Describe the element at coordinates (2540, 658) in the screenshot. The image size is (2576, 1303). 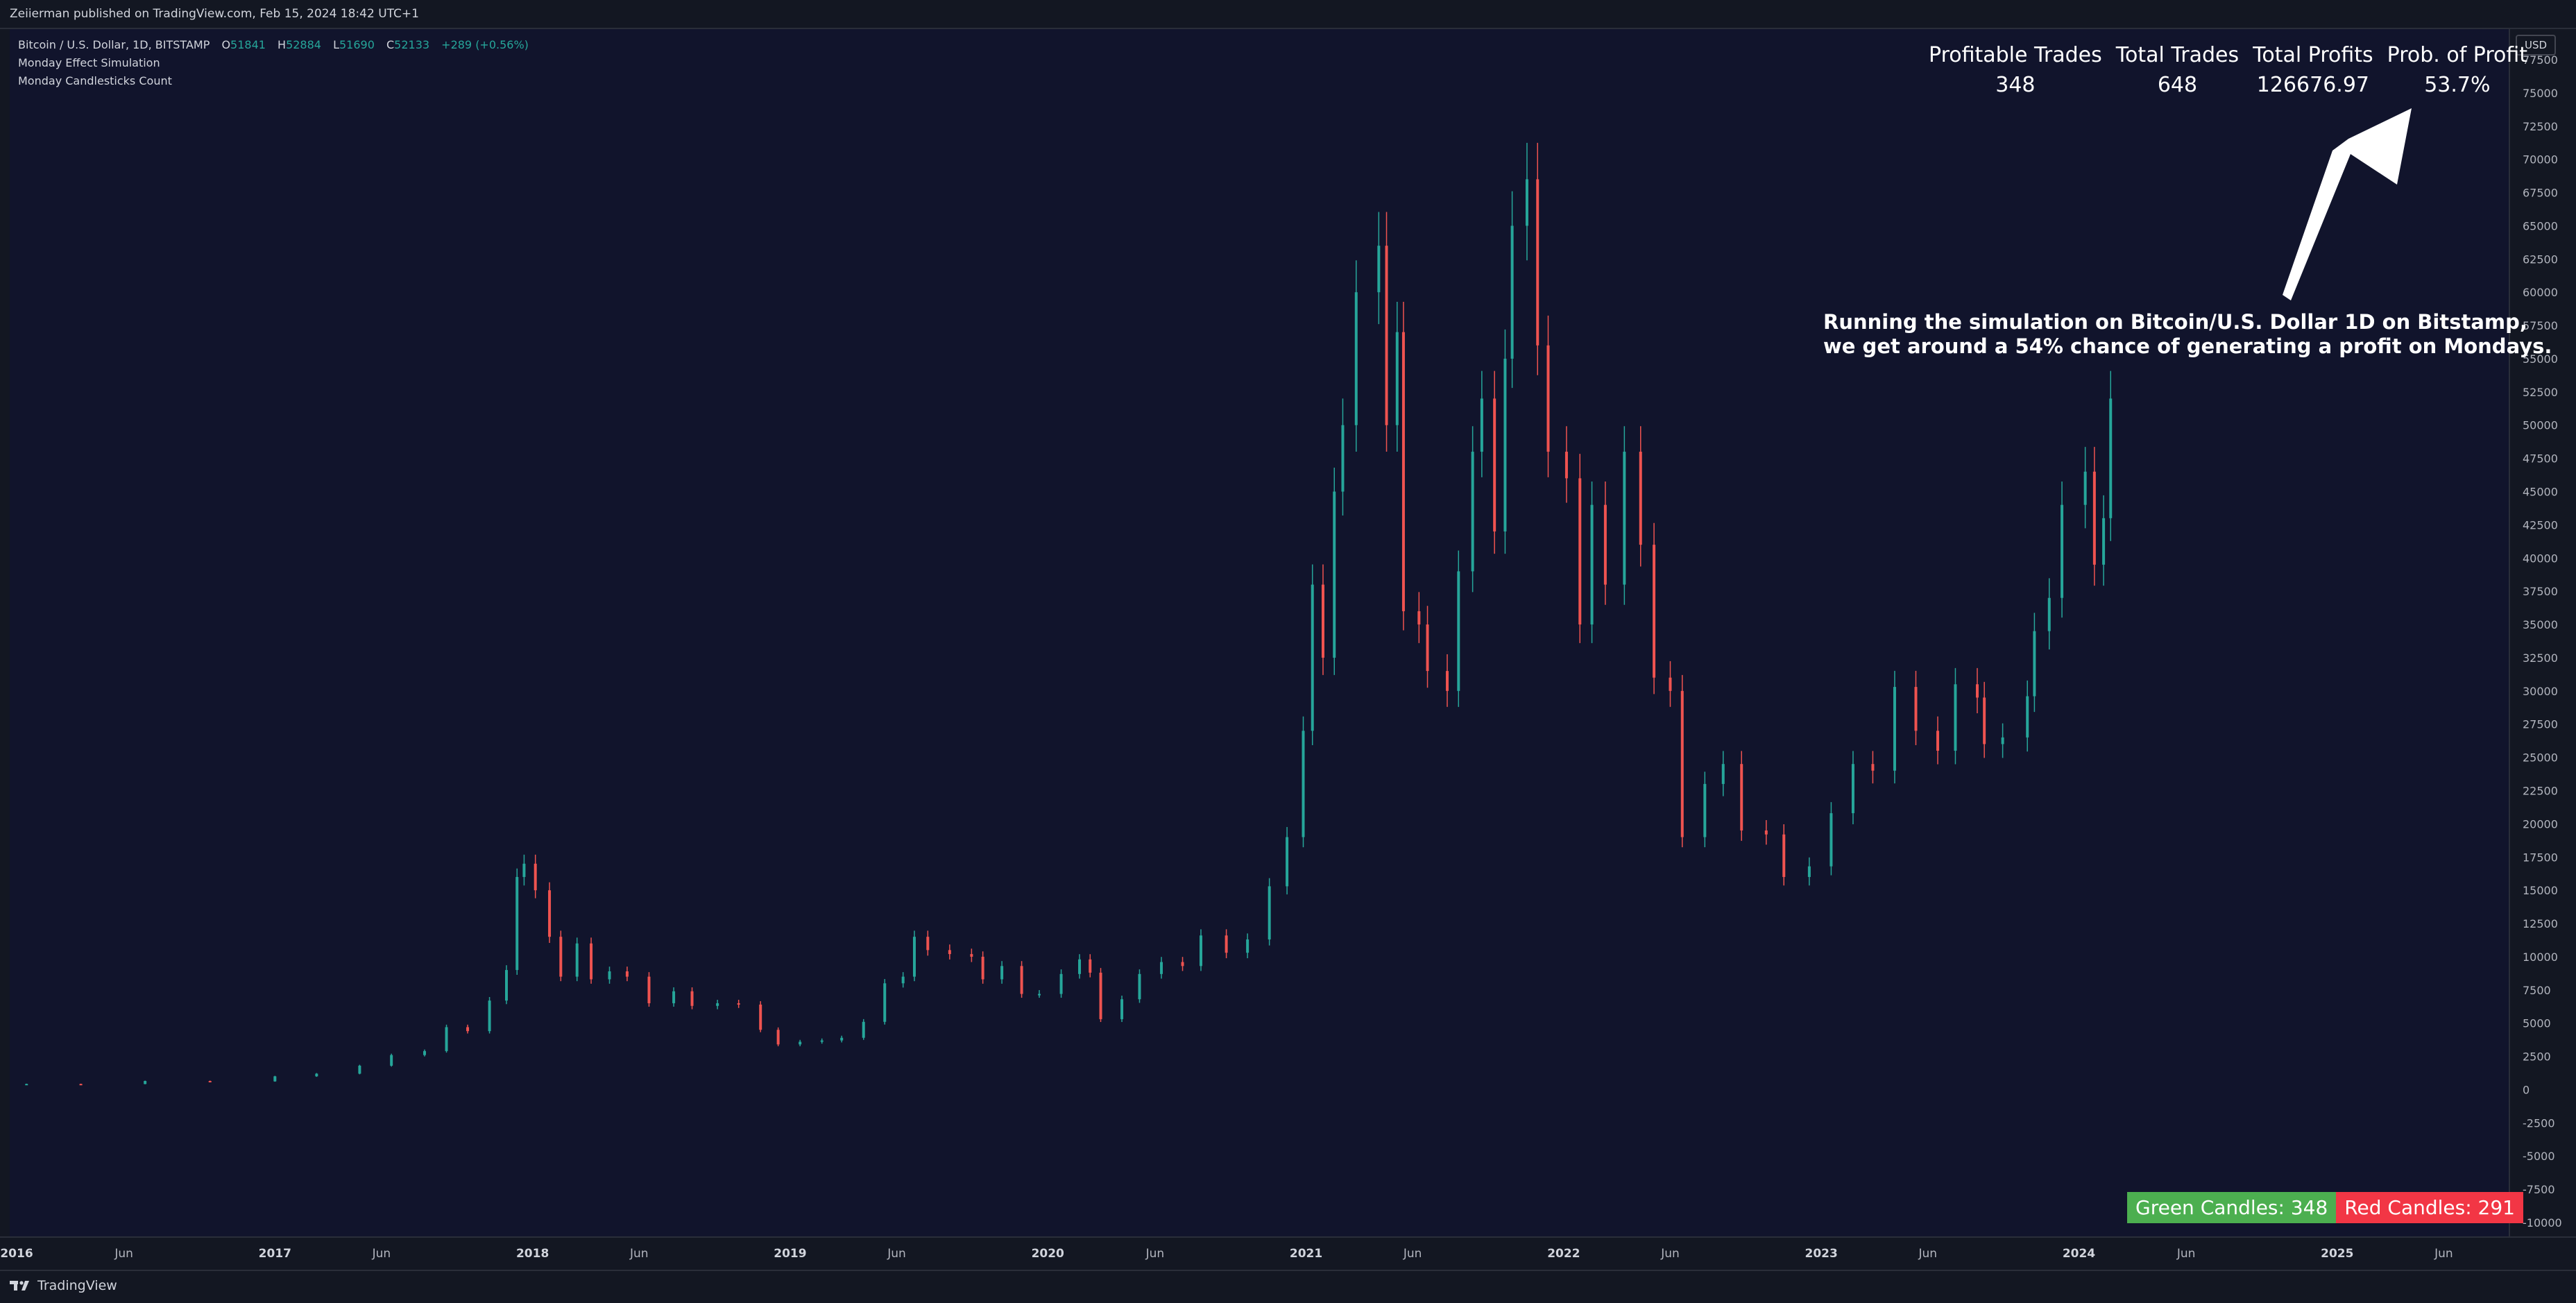
I see `y-tick-label: 32500` at that location.